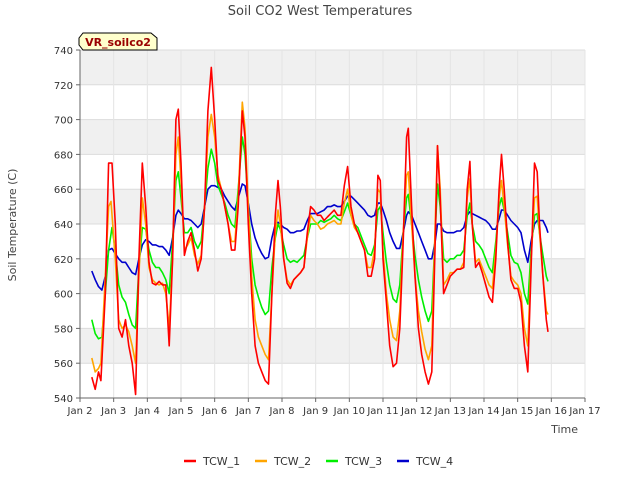 Image resolution: width=640 pixels, height=484 pixels. Describe the element at coordinates (63, 155) in the screenshot. I see `y-tick-label: 680` at that location.